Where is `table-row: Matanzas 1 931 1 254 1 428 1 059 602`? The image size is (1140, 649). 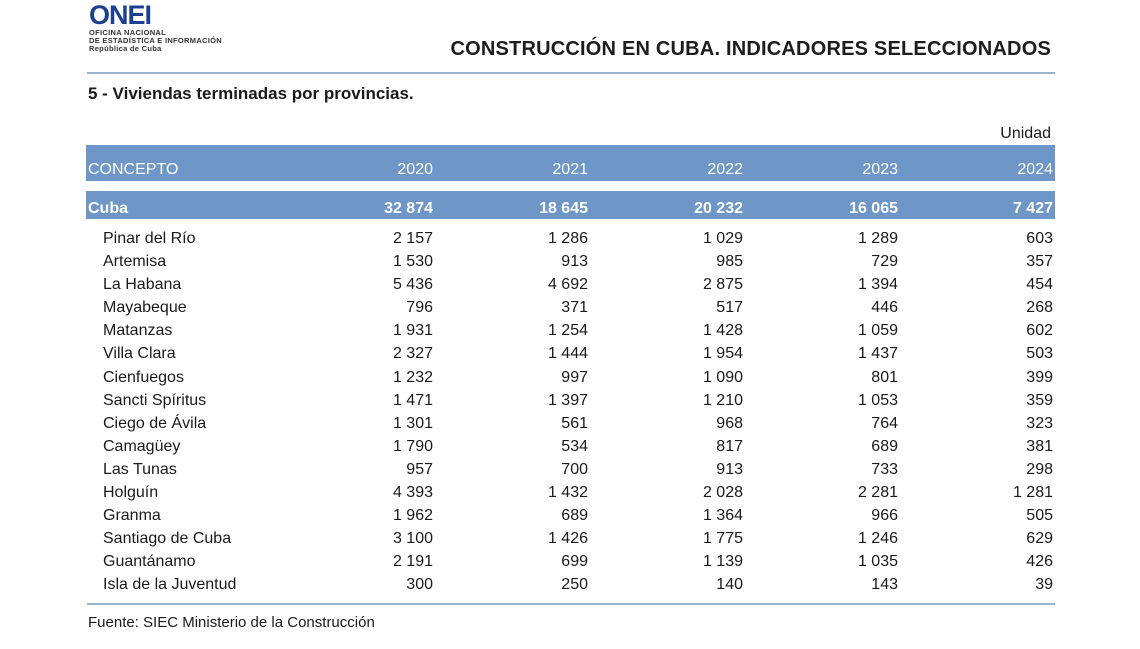
table-row: Matanzas 1 931 1 254 1 428 1 059 602 is located at coordinates (570, 331).